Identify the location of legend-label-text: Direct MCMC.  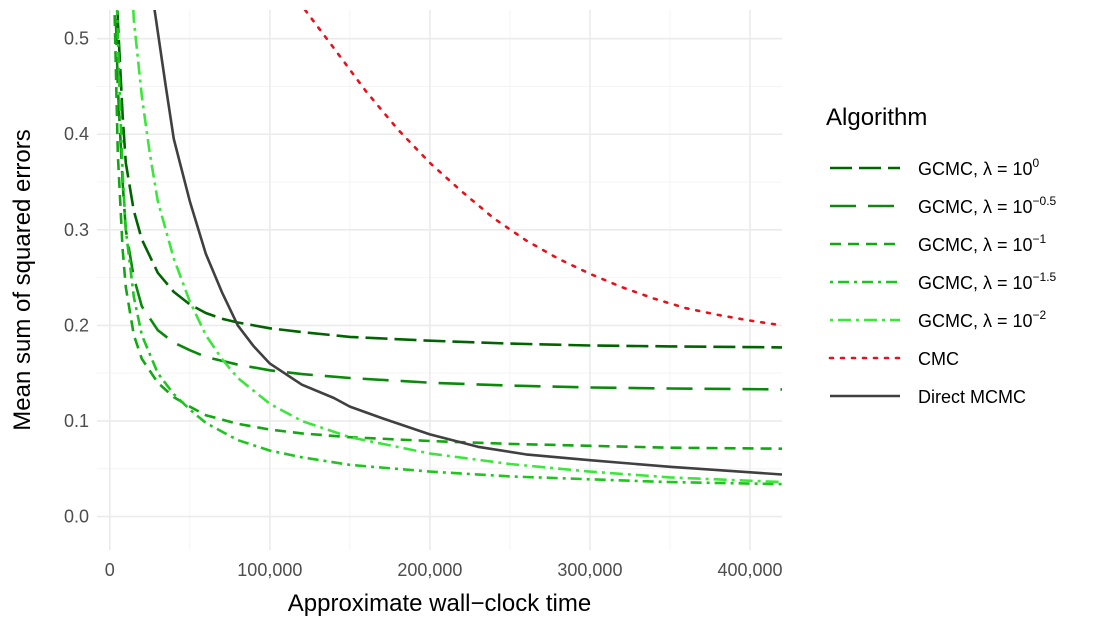
(972, 397).